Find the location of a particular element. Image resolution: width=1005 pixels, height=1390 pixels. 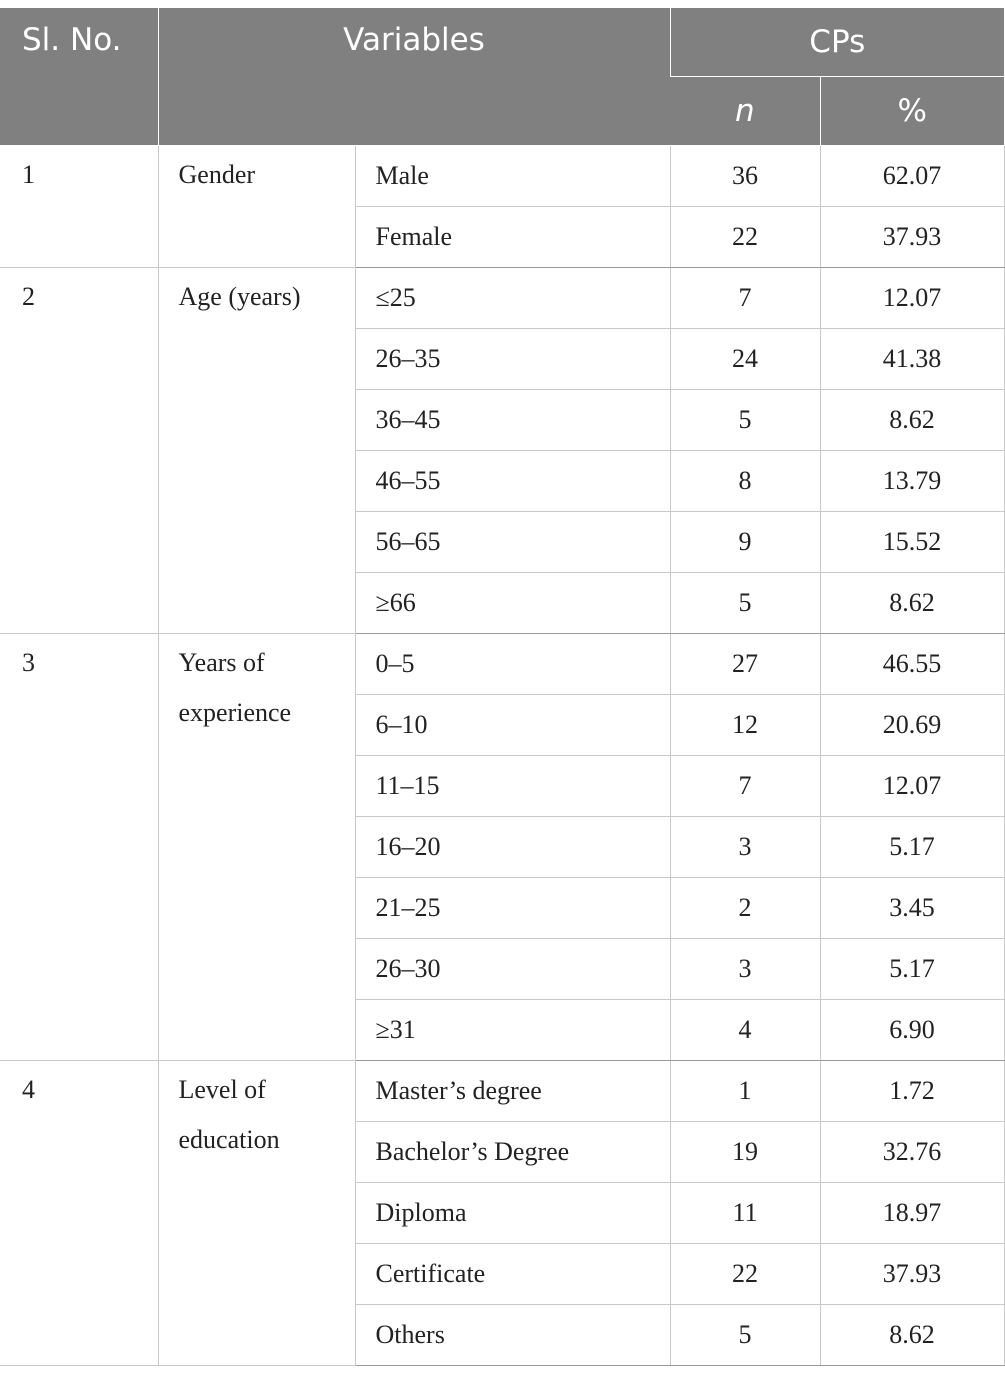

percent-cell: 15.52 is located at coordinates (912, 542).